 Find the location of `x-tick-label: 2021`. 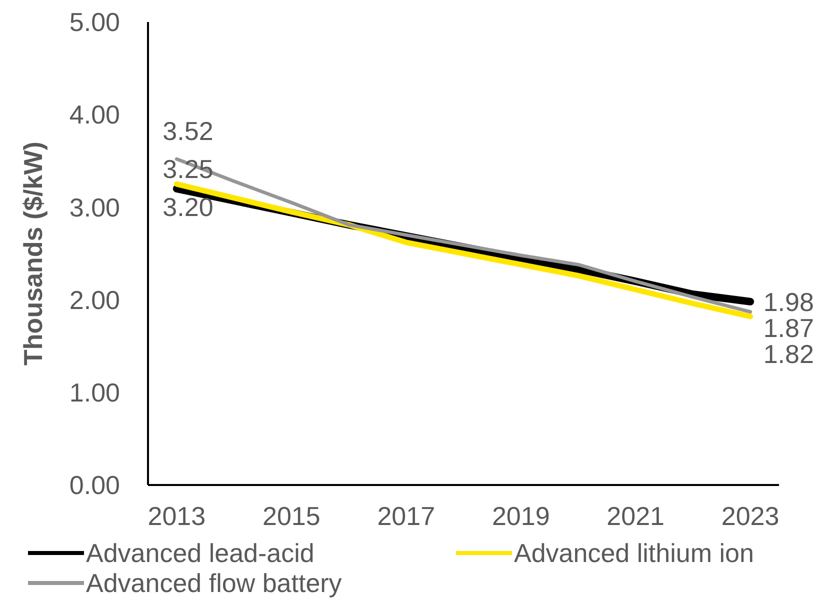

x-tick-label: 2021 is located at coordinates (635, 516).